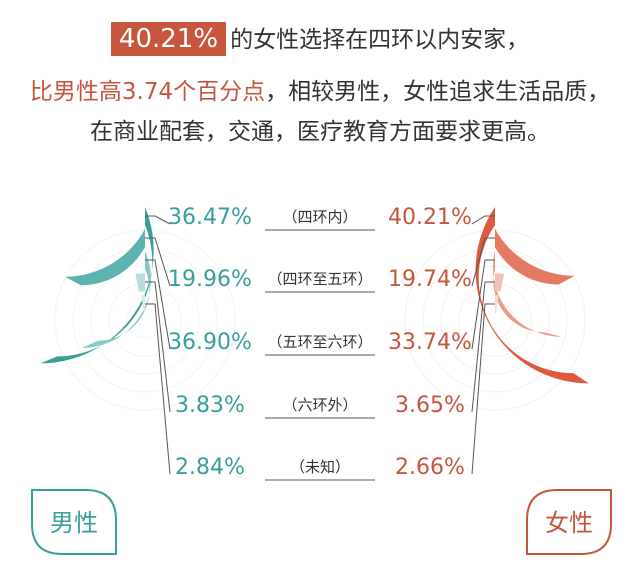  I want to click on male-leader-within-4th-ring, so click(158, 220).